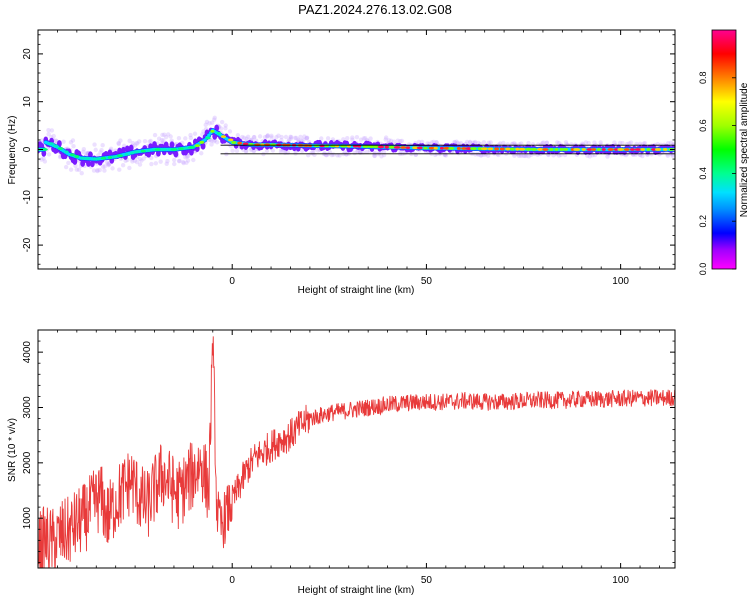 Image resolution: width=750 pixels, height=600 pixels. Describe the element at coordinates (375, 9) in the screenshot. I see `figure-title: PAZ1.2024.276.13.02.G08` at that location.